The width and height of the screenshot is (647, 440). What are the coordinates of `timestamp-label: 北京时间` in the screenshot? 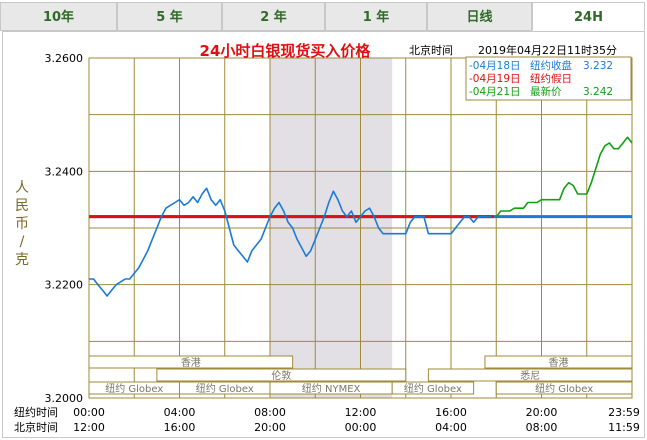 It's located at (431, 50).